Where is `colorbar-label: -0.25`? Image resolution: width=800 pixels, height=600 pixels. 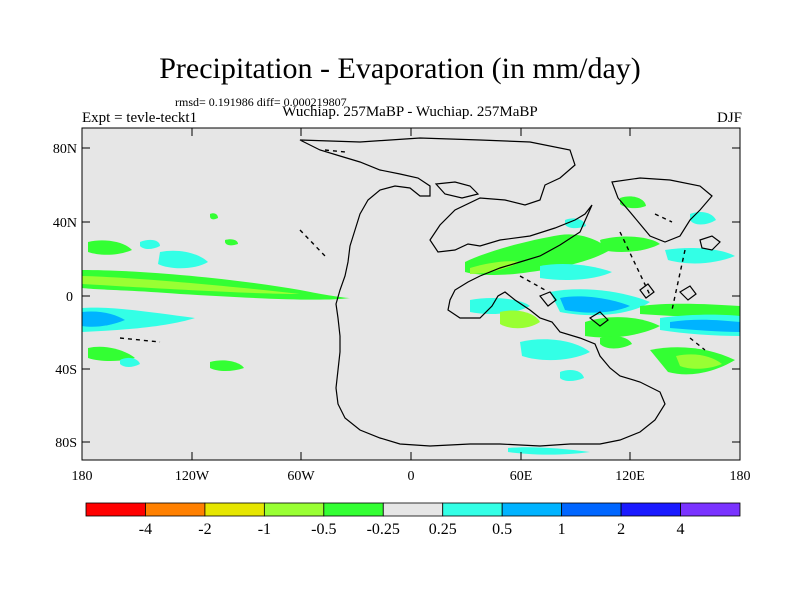
colorbar-label: -0.25 is located at coordinates (383, 529).